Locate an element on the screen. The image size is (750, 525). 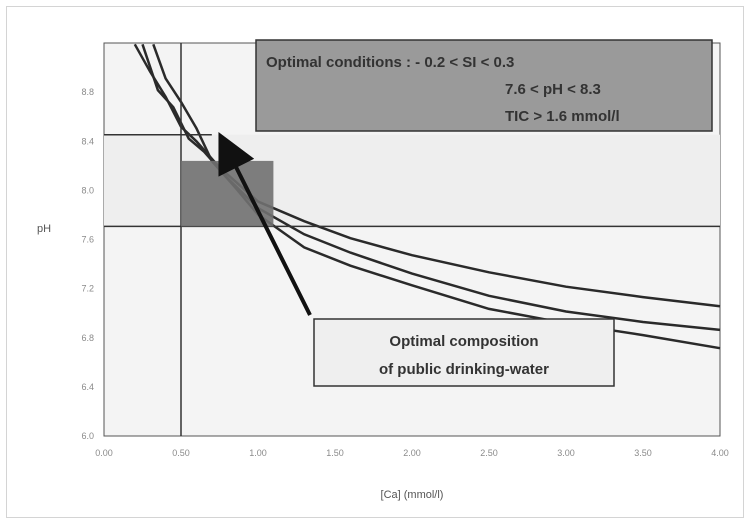
x-axis-label: [Ca] (mmol/l) is located at coordinates (412, 495).